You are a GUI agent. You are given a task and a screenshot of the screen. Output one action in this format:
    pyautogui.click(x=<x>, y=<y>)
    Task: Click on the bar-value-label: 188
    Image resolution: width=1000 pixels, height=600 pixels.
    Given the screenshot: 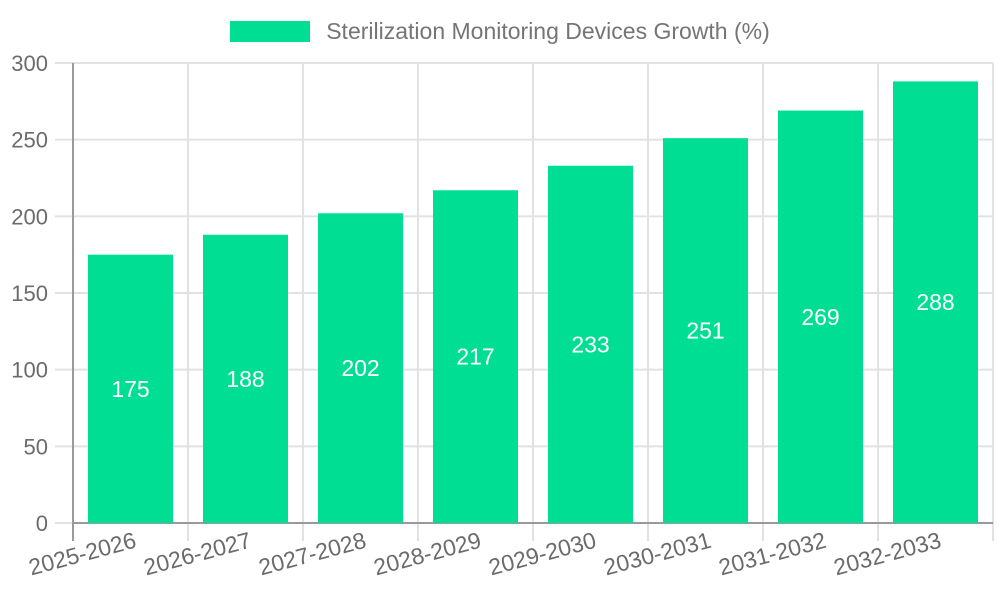 What is the action you would take?
    pyautogui.click(x=245, y=379)
    